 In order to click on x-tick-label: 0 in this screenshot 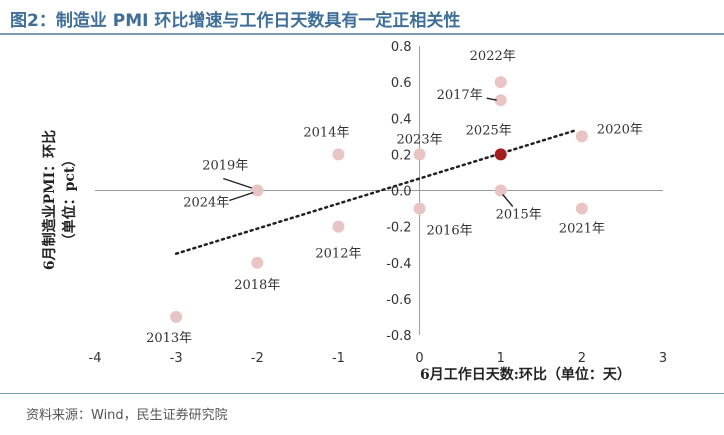, I will do `click(419, 358)`.